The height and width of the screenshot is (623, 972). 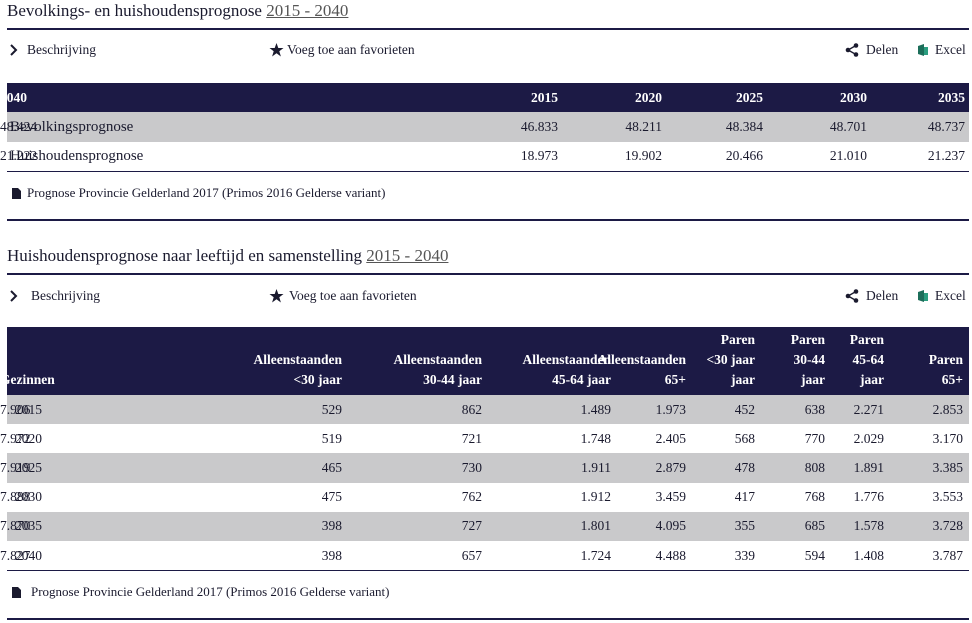 What do you see at coordinates (595, 555) in the screenshot?
I see `table-cell: 1.724` at bounding box center [595, 555].